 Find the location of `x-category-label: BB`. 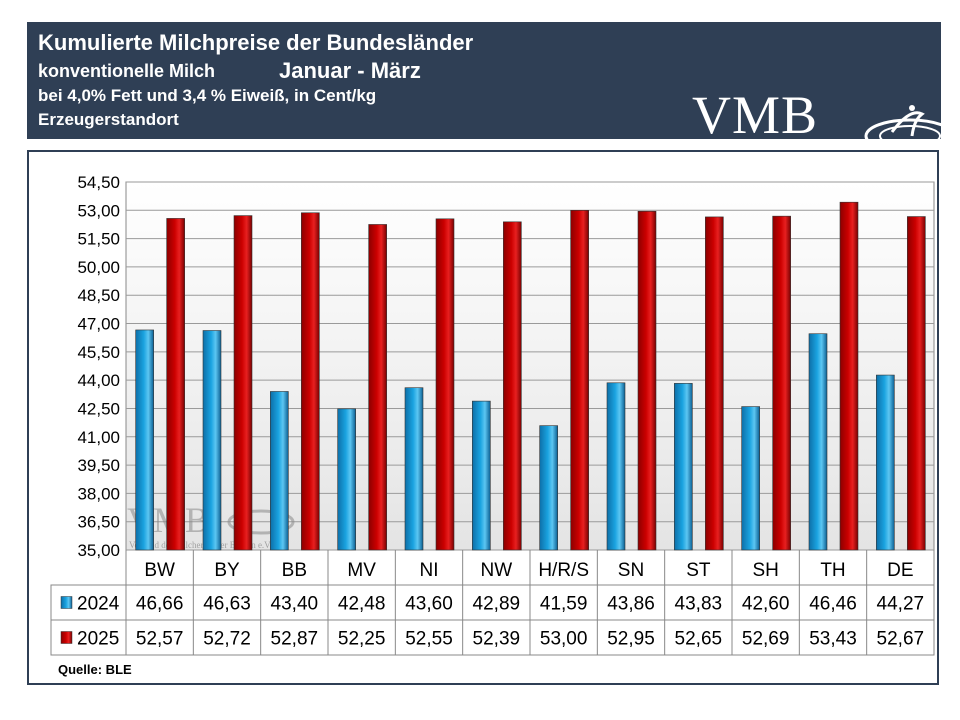

x-category-label: BB is located at coordinates (294, 570).